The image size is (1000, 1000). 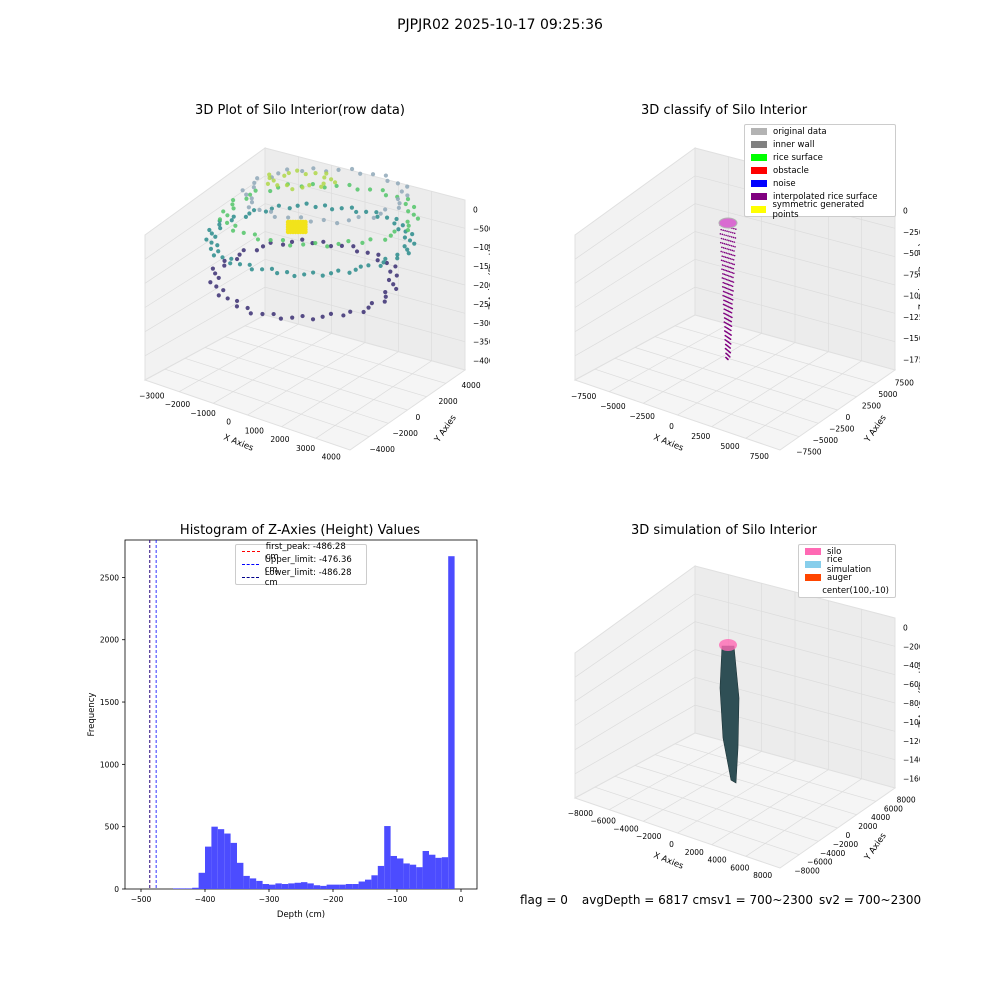 I want to click on x-tick-label: 6000, so click(x=739, y=867).